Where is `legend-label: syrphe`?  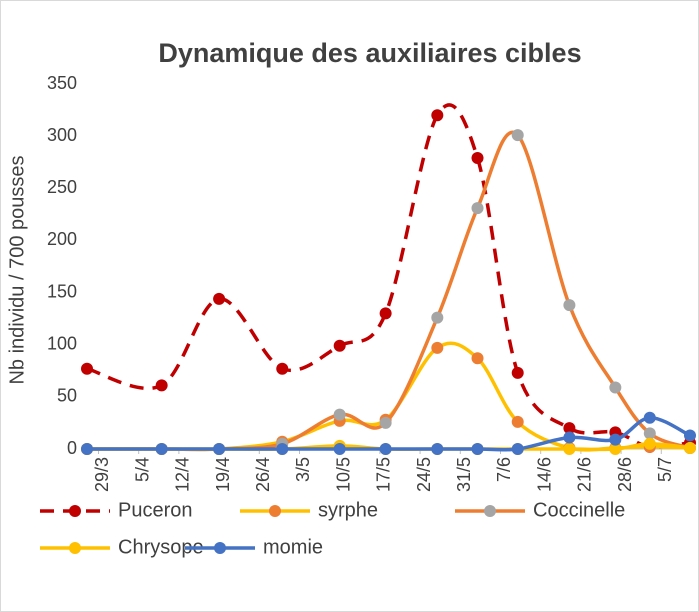
legend-label: syrphe is located at coordinates (348, 510).